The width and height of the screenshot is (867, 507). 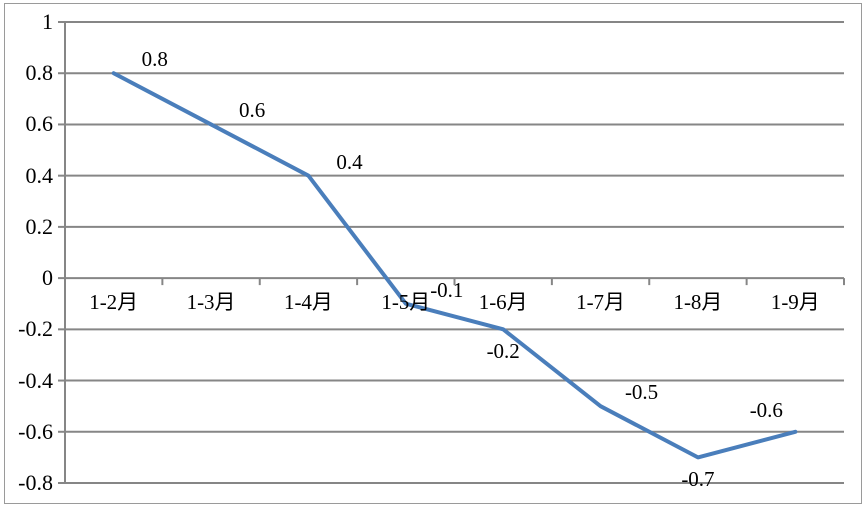 I want to click on x-category-label: 1-9月, so click(x=795, y=302).